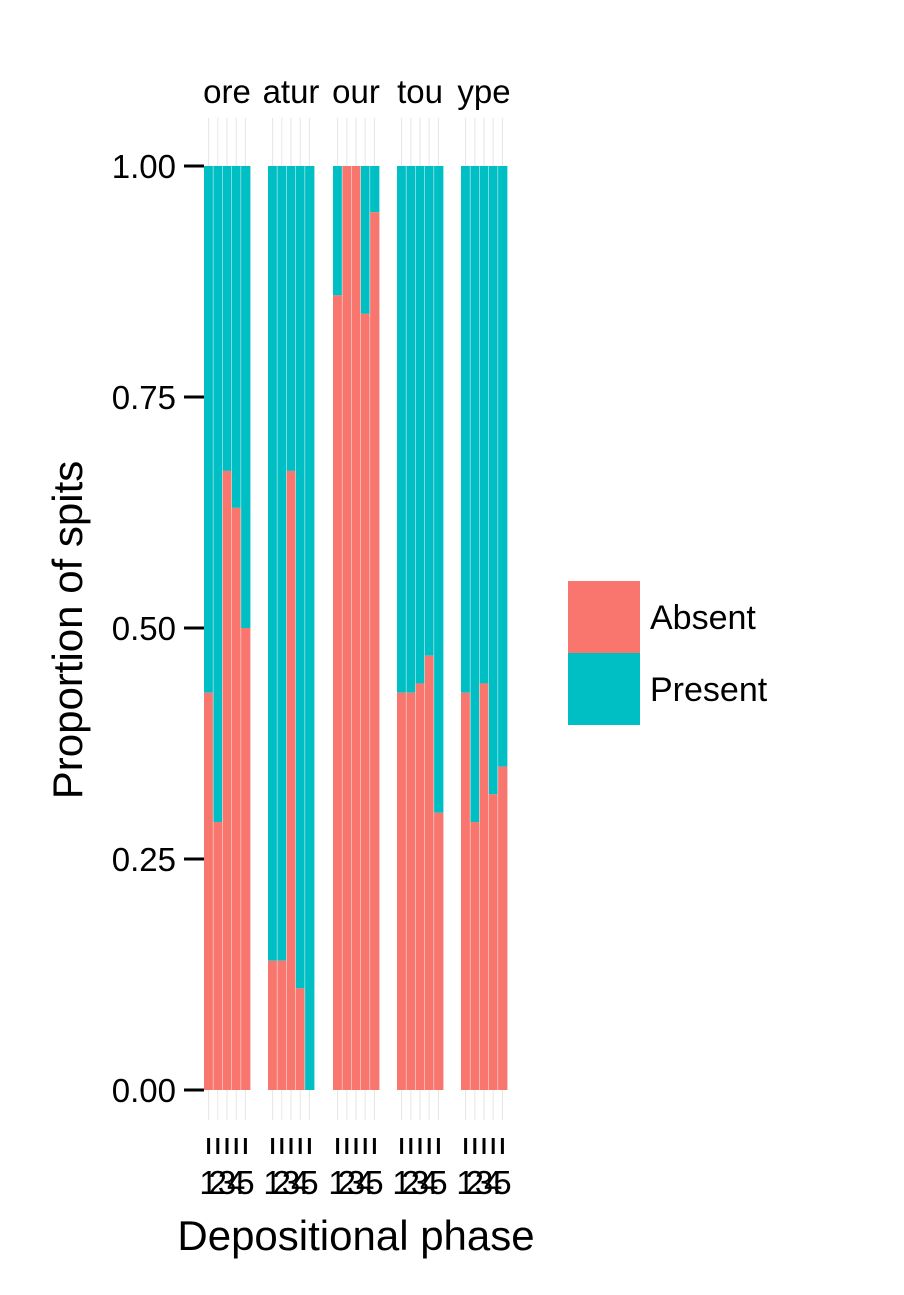 The height and width of the screenshot is (1295, 904). Describe the element at coordinates (144, 628) in the screenshot. I see `y-tick-label: 0.50` at that location.